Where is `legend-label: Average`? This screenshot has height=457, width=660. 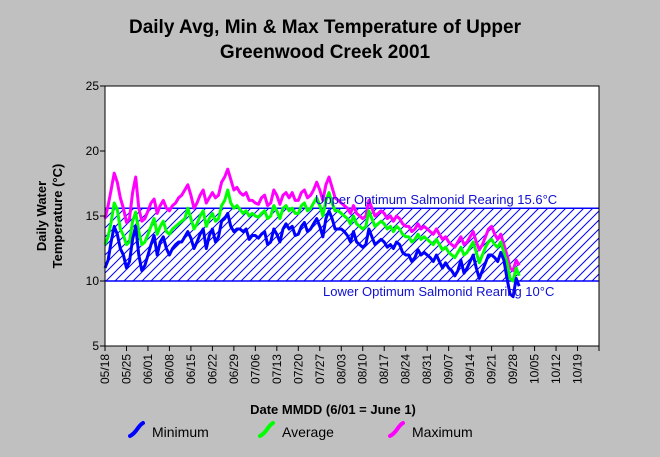
legend-label: Average is located at coordinates (308, 432).